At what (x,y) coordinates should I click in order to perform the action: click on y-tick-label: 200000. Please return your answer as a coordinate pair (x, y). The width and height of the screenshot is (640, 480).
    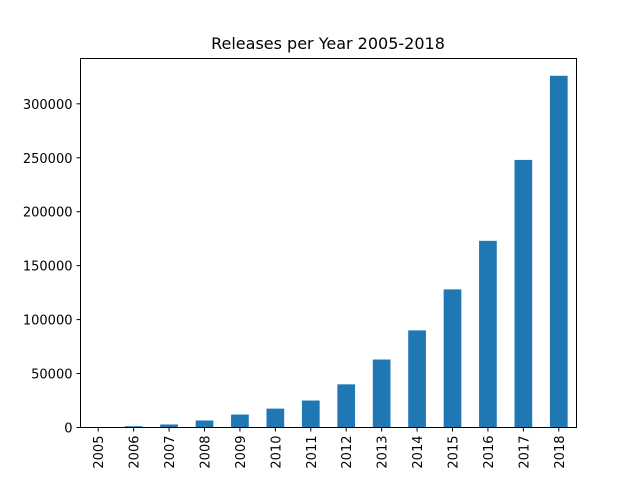
    Looking at the image, I should click on (48, 213).